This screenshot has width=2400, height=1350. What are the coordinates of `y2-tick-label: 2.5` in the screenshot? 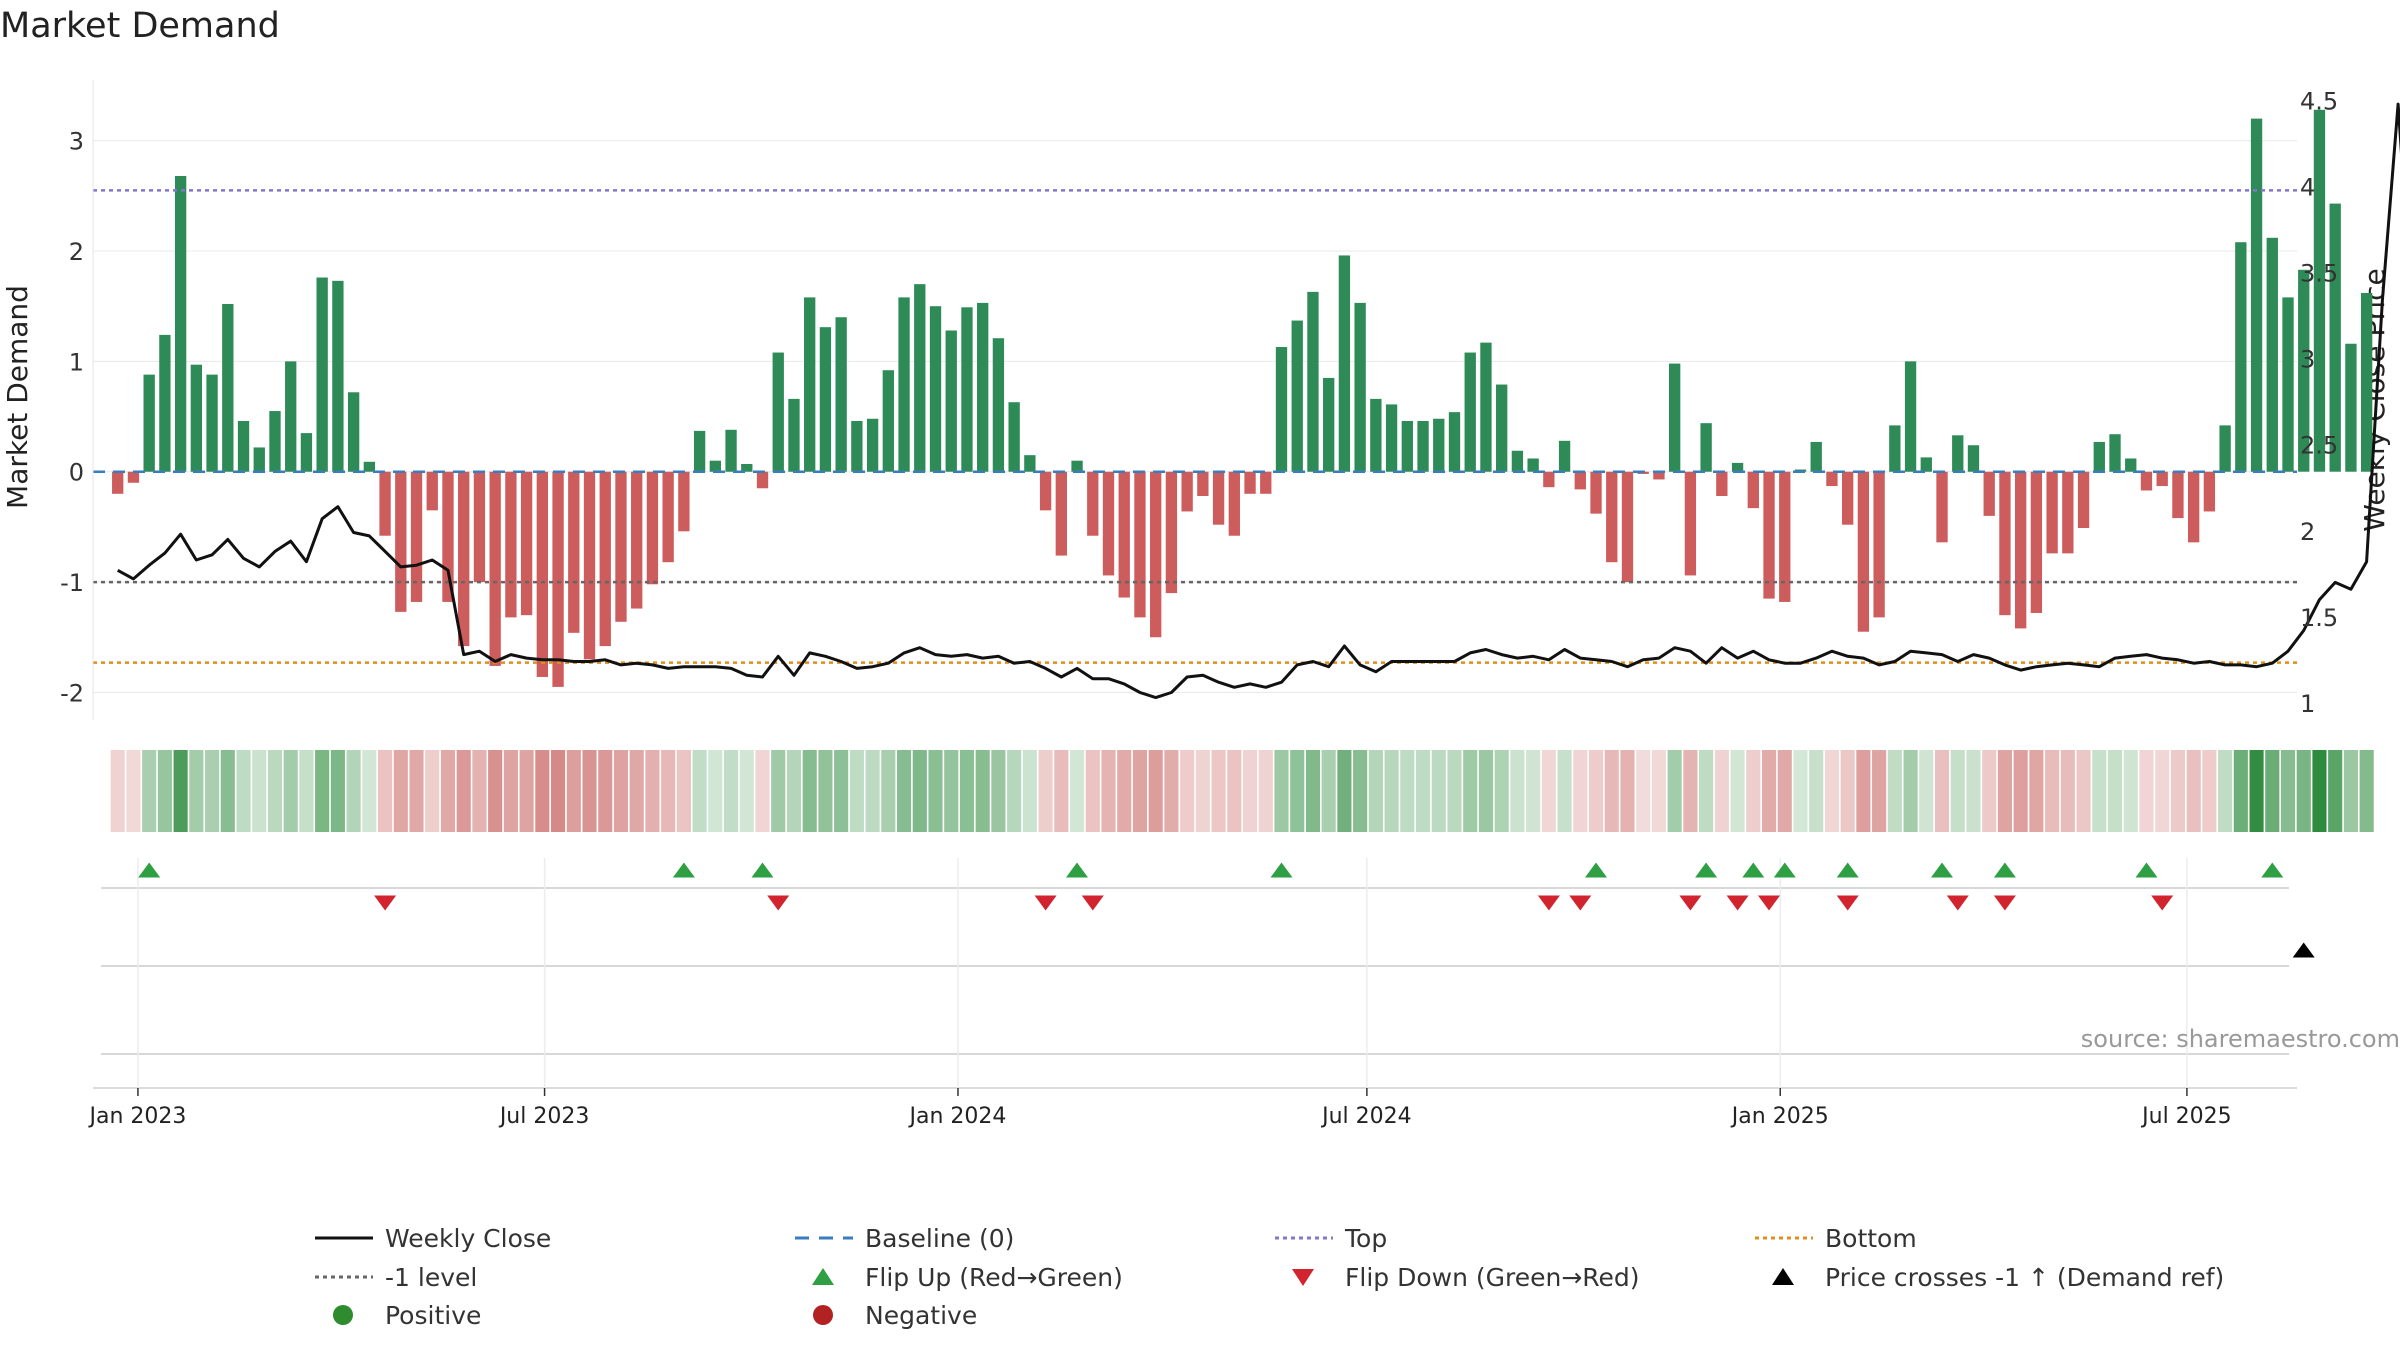 It's located at (2319, 446).